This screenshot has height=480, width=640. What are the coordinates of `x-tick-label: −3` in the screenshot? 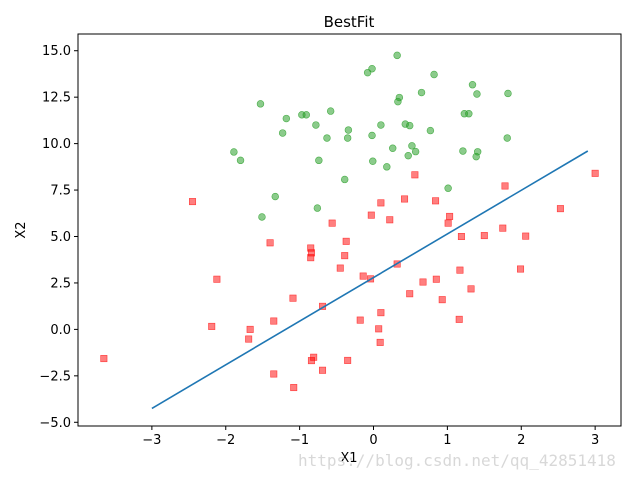 It's located at (151, 440).